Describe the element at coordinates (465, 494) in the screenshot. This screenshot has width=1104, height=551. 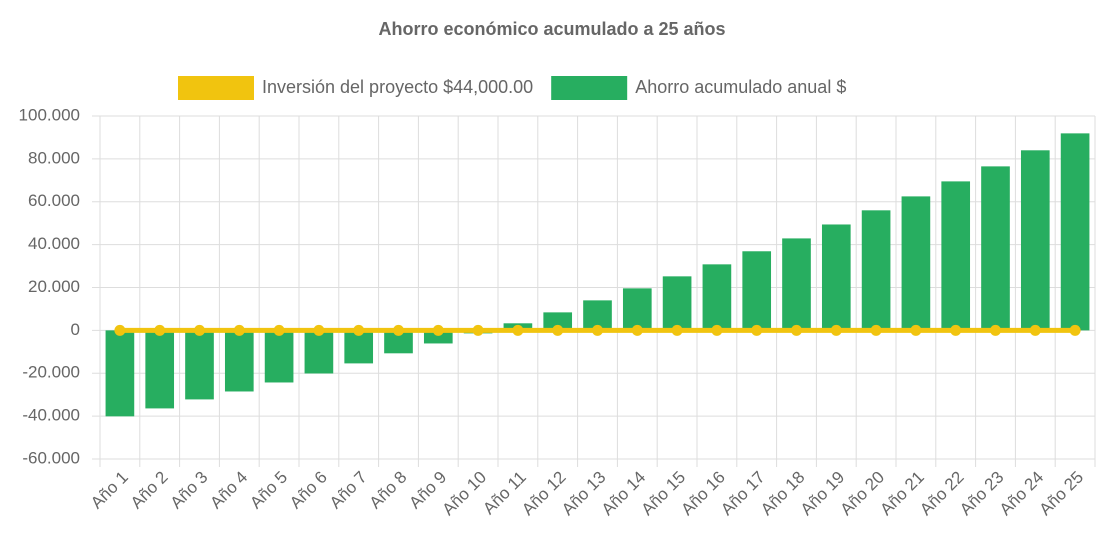
I see `x-tick-label: Año 10` at that location.